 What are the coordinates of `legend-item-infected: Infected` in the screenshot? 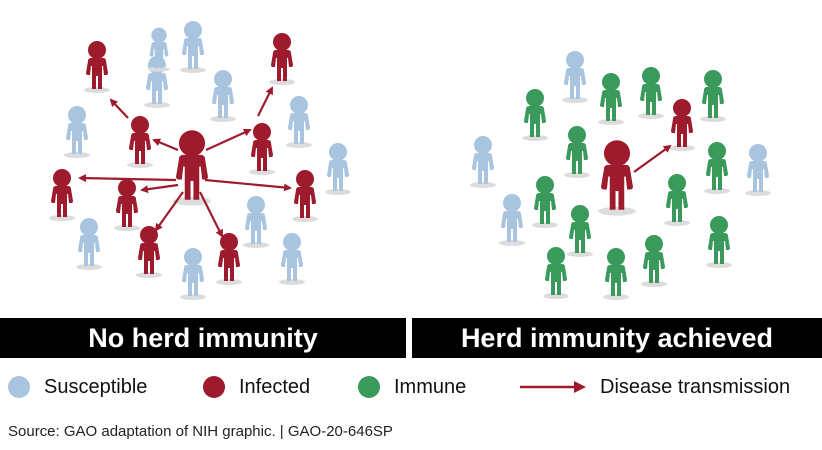 It's located at (256, 387).